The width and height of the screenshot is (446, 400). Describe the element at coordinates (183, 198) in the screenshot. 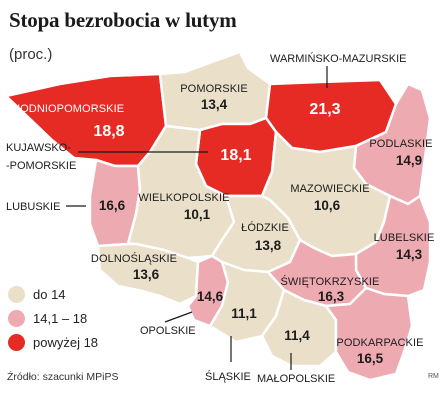

I see `label-wielkopolskie-name: WIELKOPOLSKIE` at that location.